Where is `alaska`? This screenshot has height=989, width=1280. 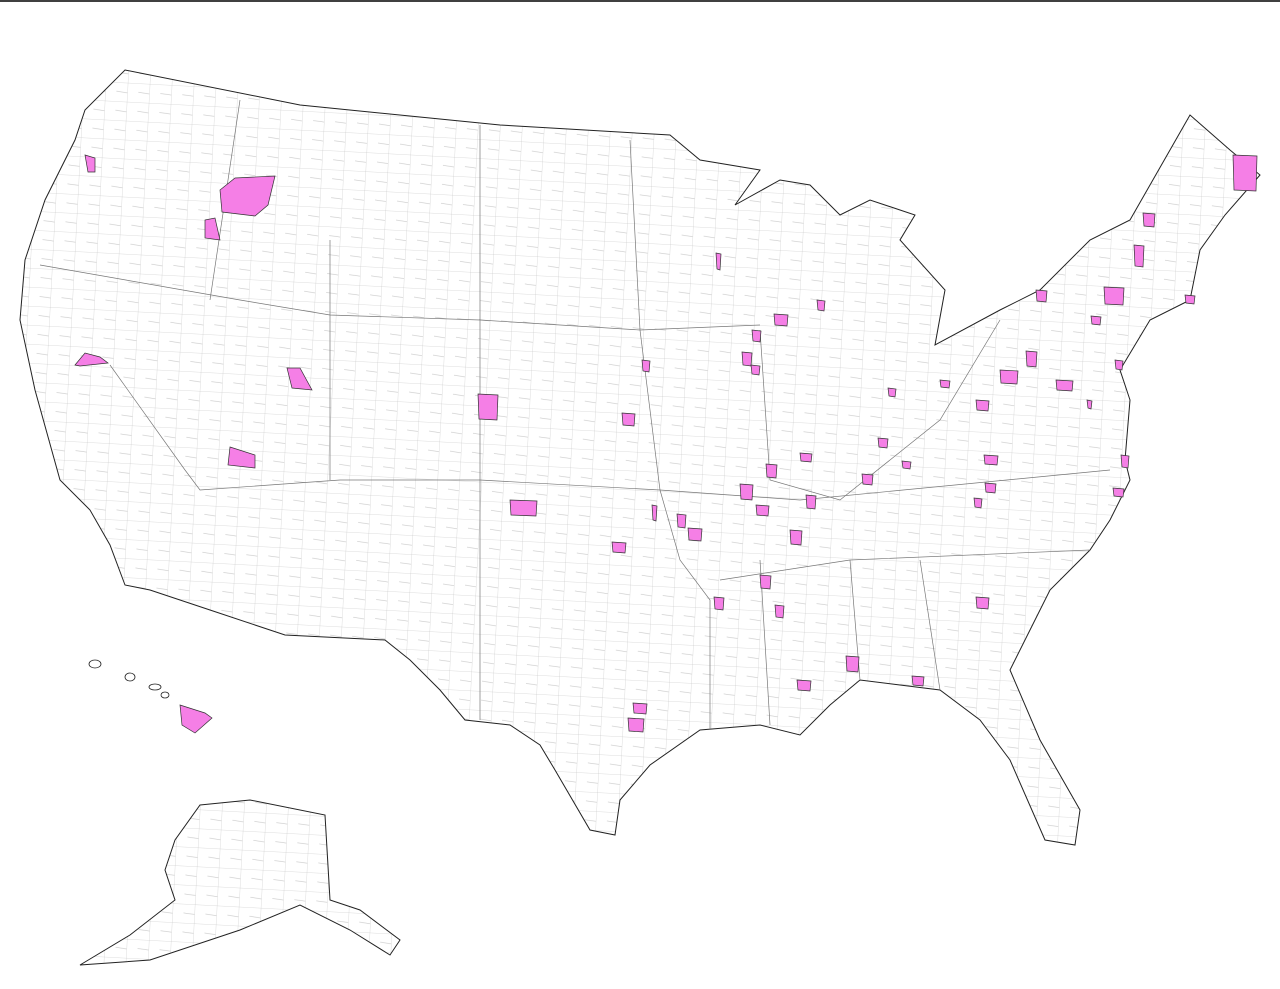 alaska is located at coordinates (240, 882).